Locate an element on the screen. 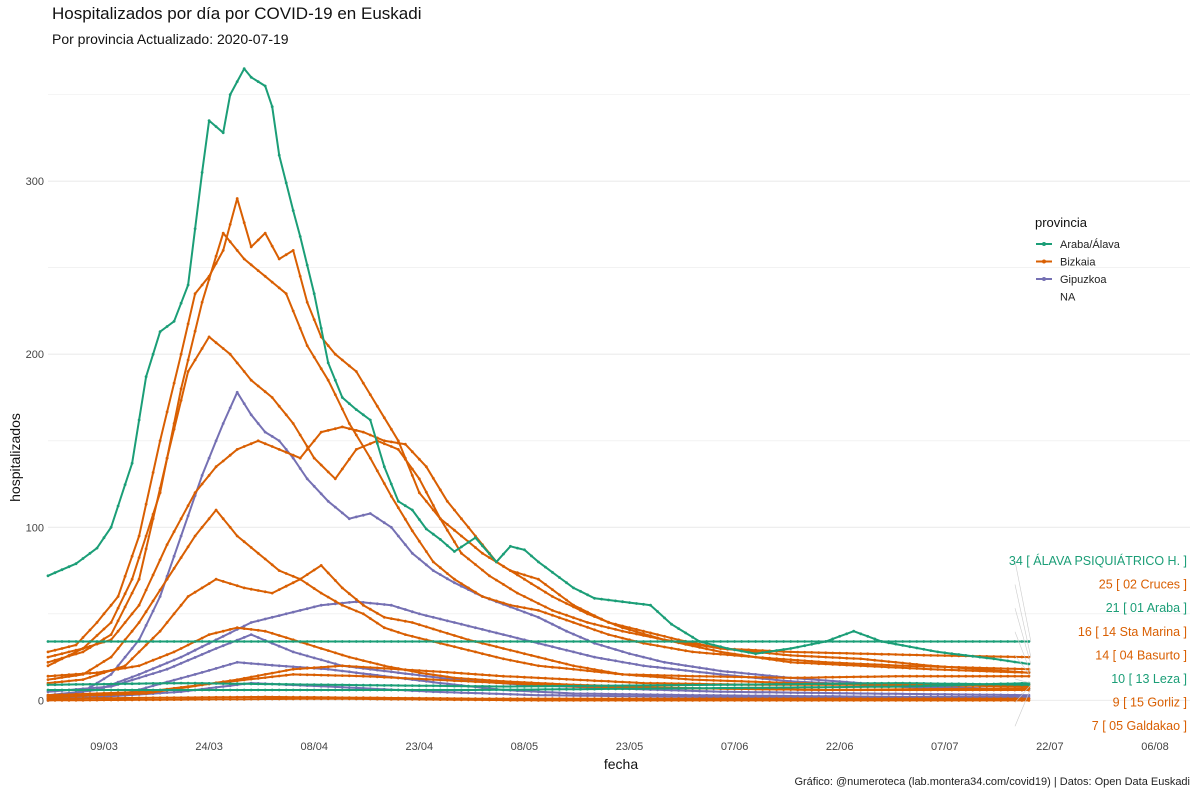 This screenshot has height=800, width=1200. y-tick-label: 200 is located at coordinates (35, 355).